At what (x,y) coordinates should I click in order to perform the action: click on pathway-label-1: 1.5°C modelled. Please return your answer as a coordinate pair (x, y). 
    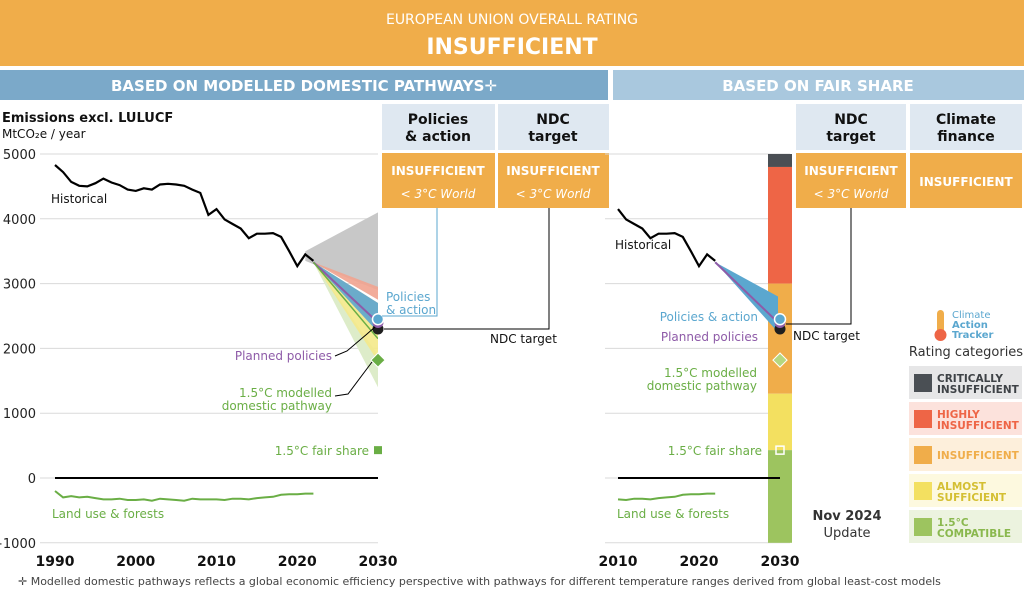
    Looking at the image, I should click on (285, 393).